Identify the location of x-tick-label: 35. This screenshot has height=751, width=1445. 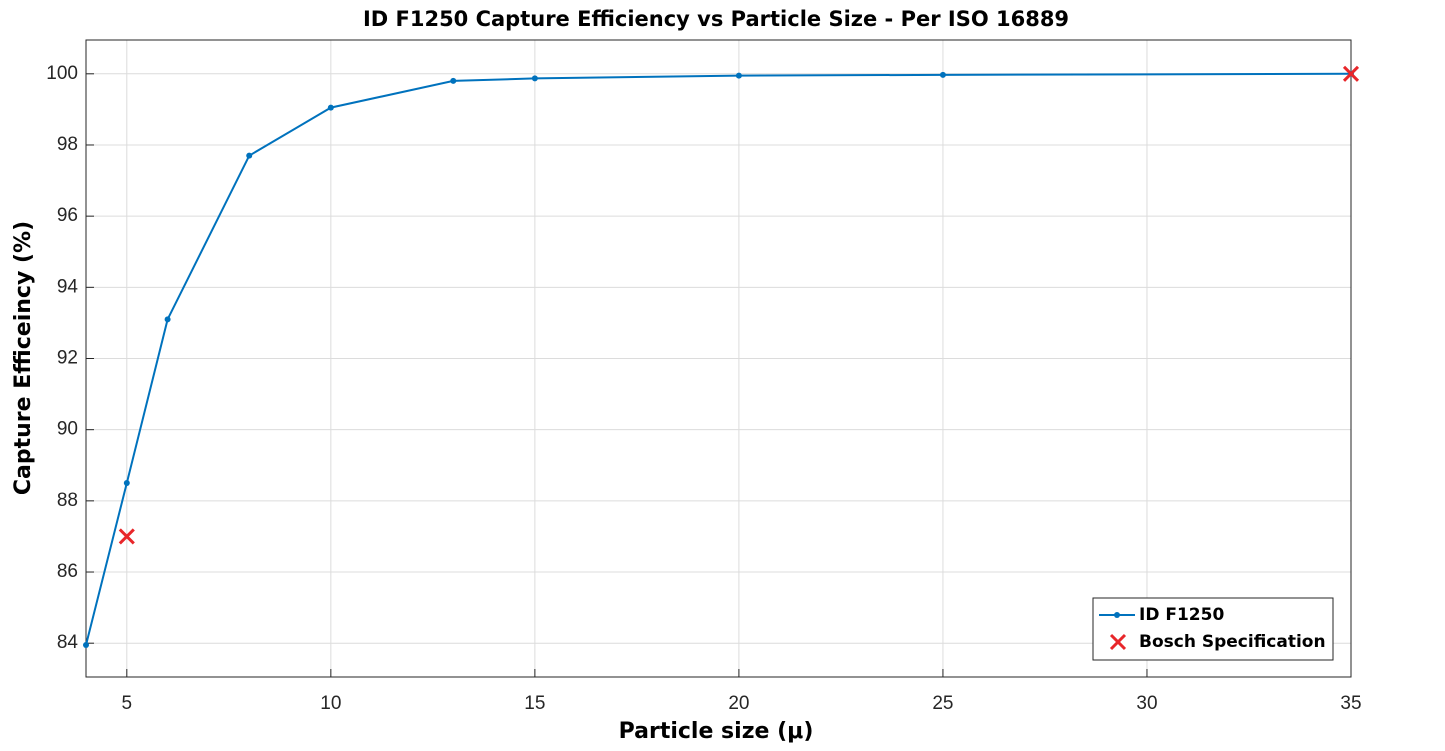
(1350, 703).